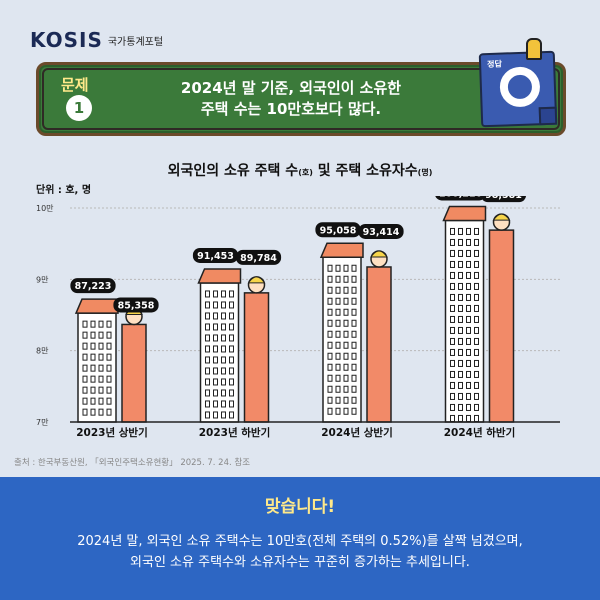  I want to click on board-frame, so click(301, 99).